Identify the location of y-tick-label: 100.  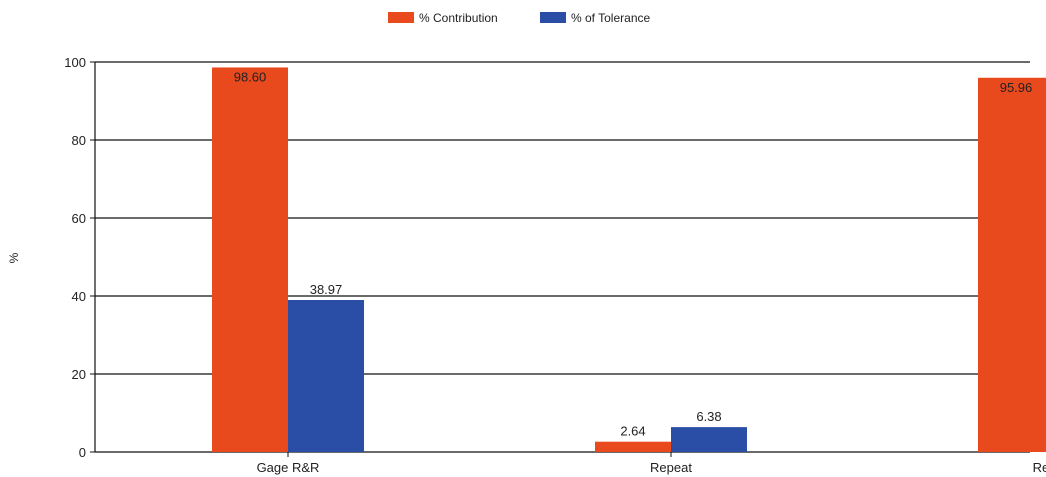
(75, 62).